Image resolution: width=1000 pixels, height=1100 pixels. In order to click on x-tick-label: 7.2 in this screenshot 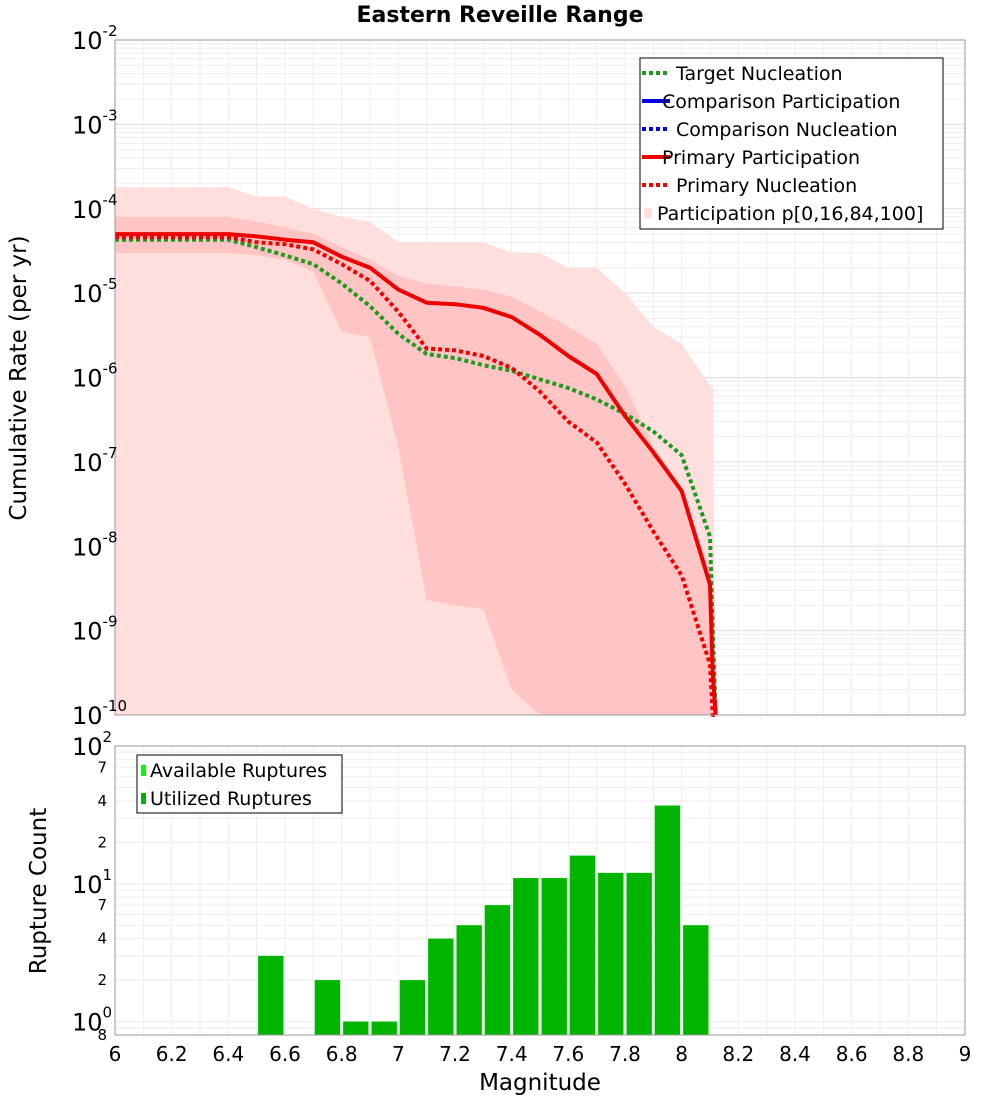, I will do `click(455, 1054)`.